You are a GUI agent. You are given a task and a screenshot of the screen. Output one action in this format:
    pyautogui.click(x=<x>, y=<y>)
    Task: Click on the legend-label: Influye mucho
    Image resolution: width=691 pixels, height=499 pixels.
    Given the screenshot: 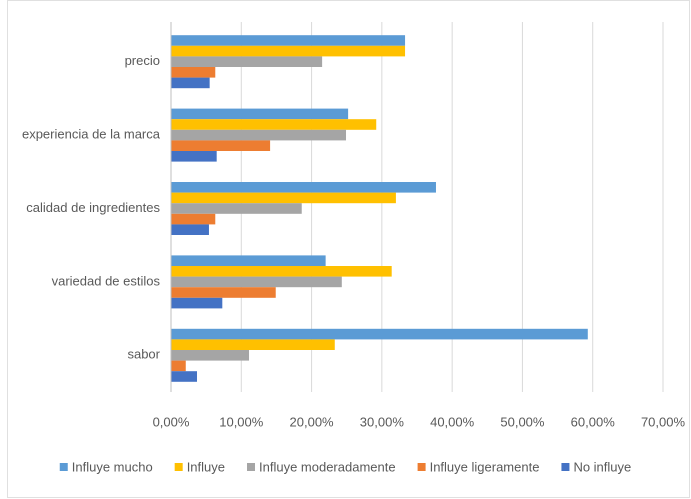 What is the action you would take?
    pyautogui.click(x=112, y=466)
    